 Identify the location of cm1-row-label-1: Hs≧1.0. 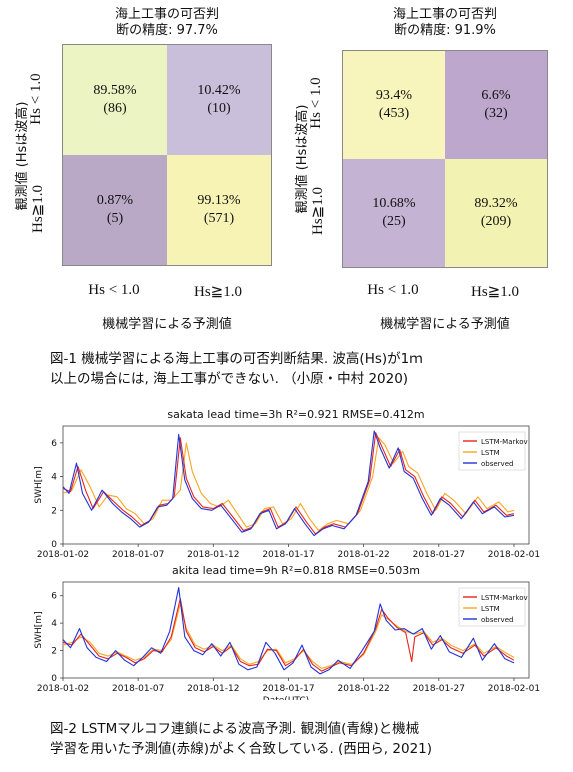
(38, 209).